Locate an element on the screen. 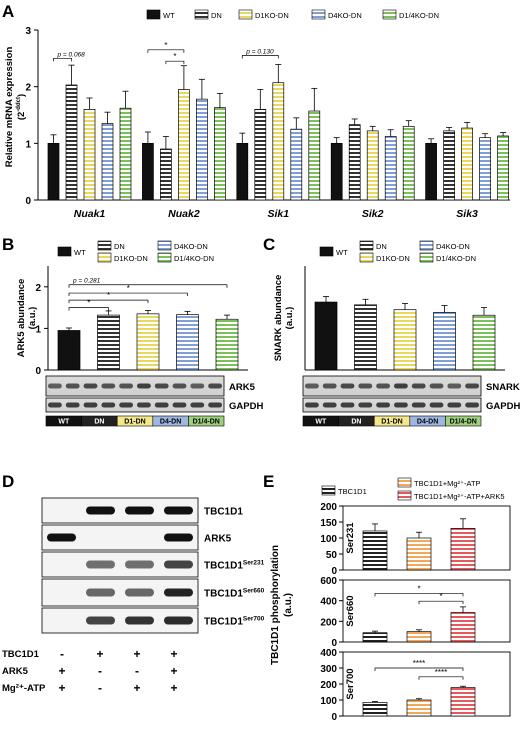 The image size is (520, 729). group-label-box is located at coordinates (206, 421).